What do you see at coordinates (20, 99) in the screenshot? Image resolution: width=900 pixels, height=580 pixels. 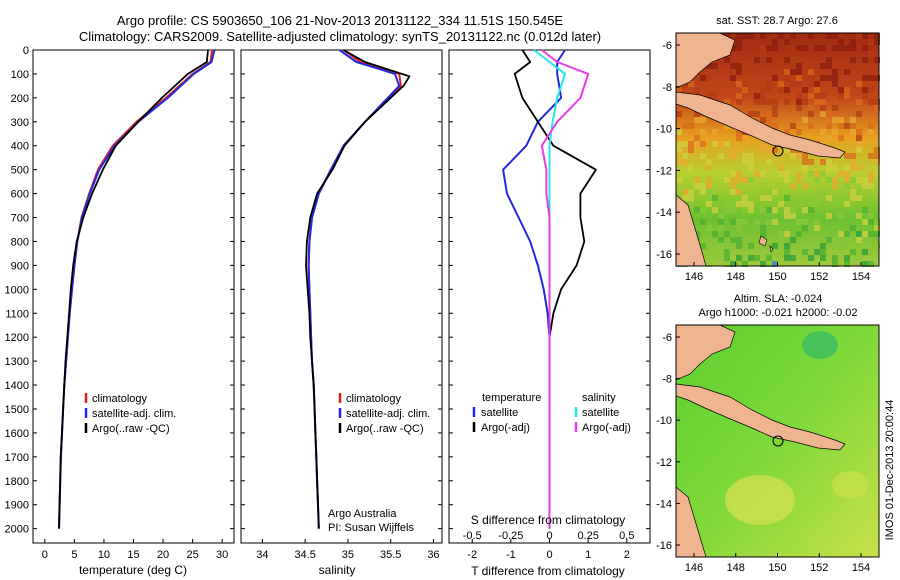 I see `depth-tick-label: 200` at bounding box center [20, 99].